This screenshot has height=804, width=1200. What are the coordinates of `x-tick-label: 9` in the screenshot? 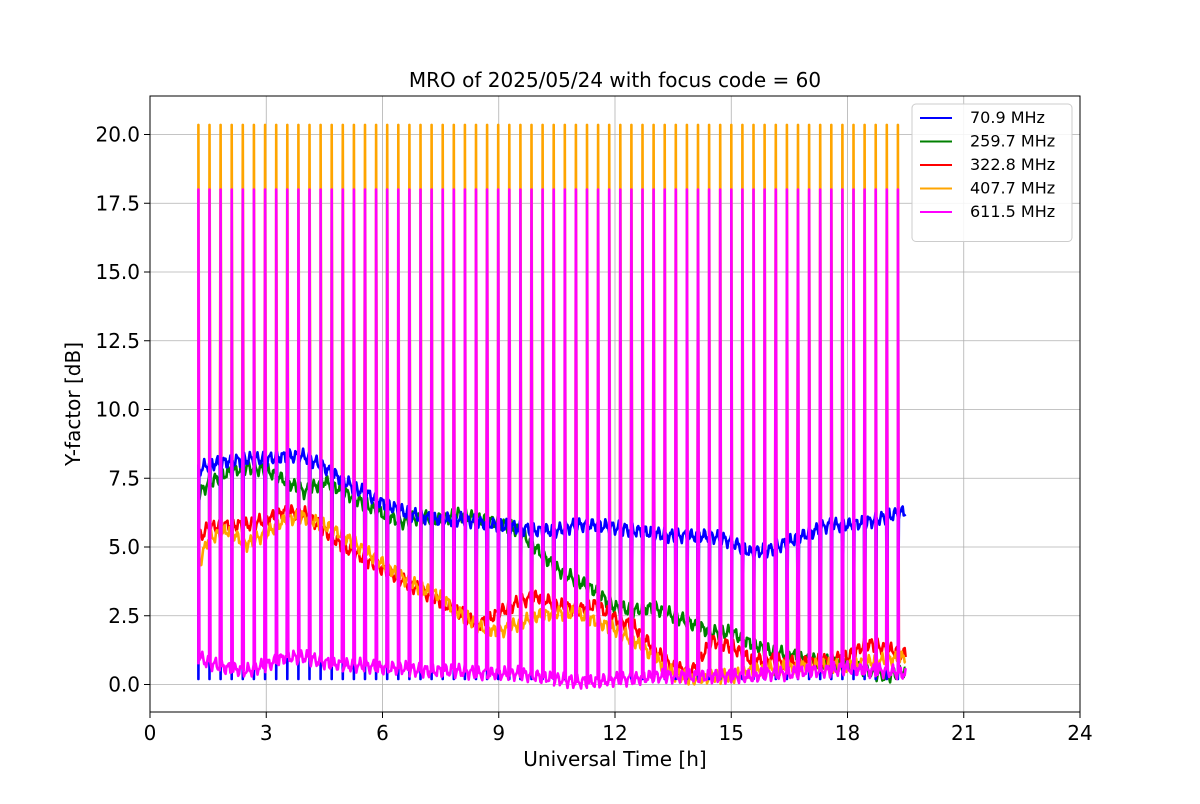 It's located at (498, 733).